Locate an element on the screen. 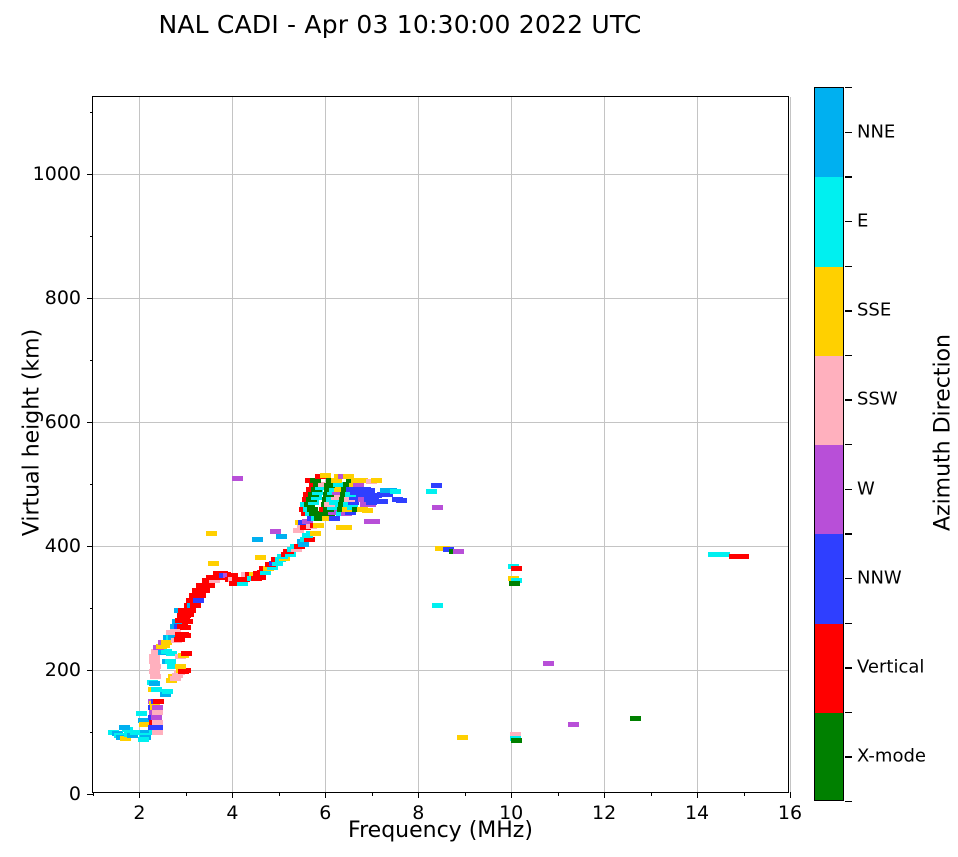 This screenshot has width=958, height=857. colorbar-label-w: W is located at coordinates (866, 489).